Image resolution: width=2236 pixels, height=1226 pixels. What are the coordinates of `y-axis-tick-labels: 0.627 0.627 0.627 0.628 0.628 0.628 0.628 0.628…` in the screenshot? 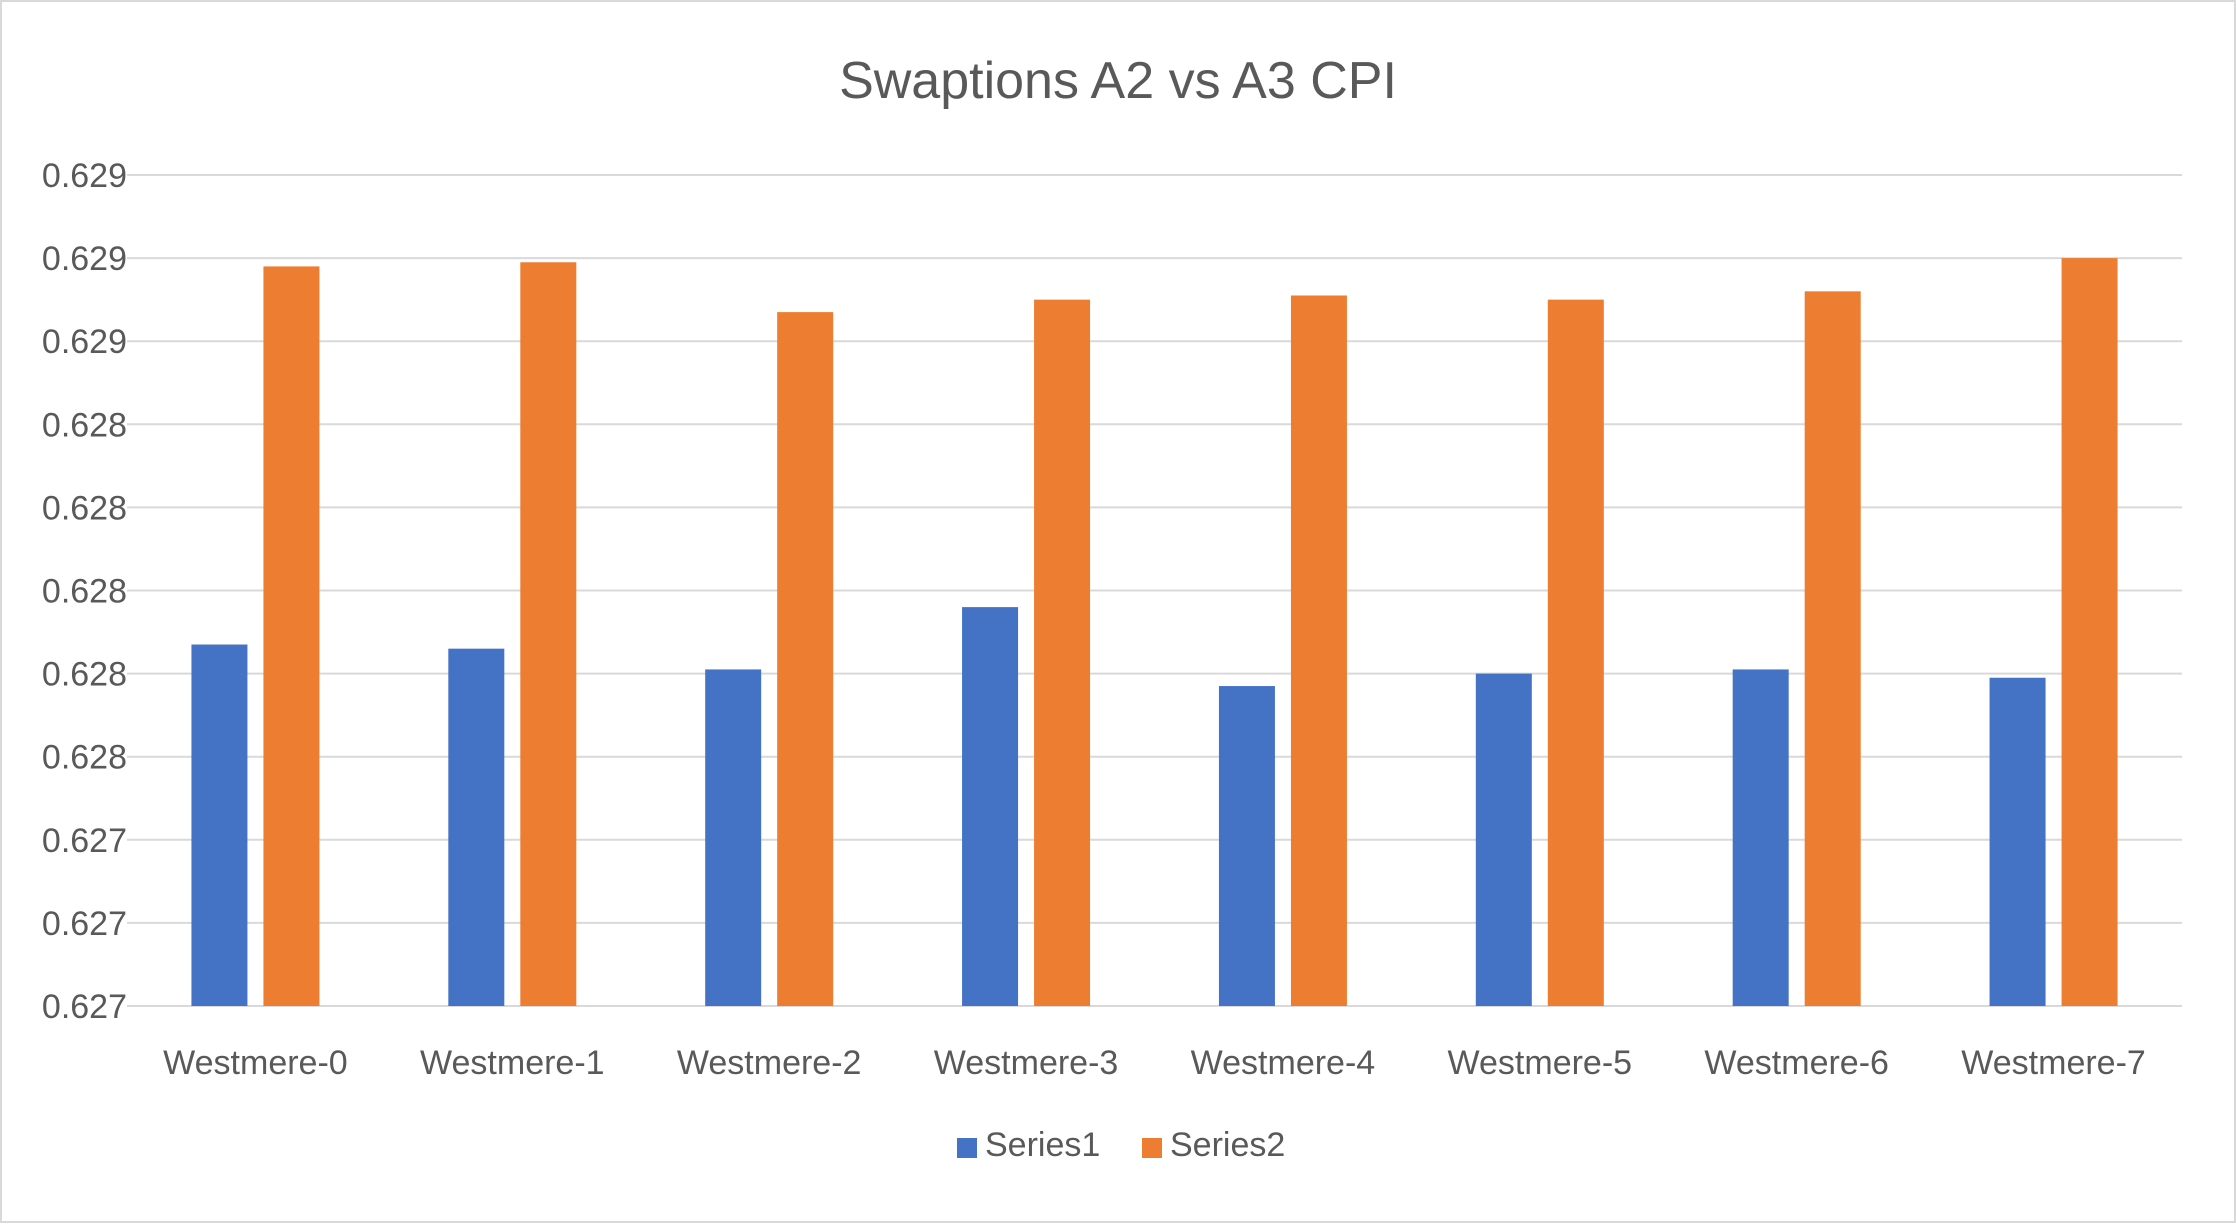 It's located at (84, 591).